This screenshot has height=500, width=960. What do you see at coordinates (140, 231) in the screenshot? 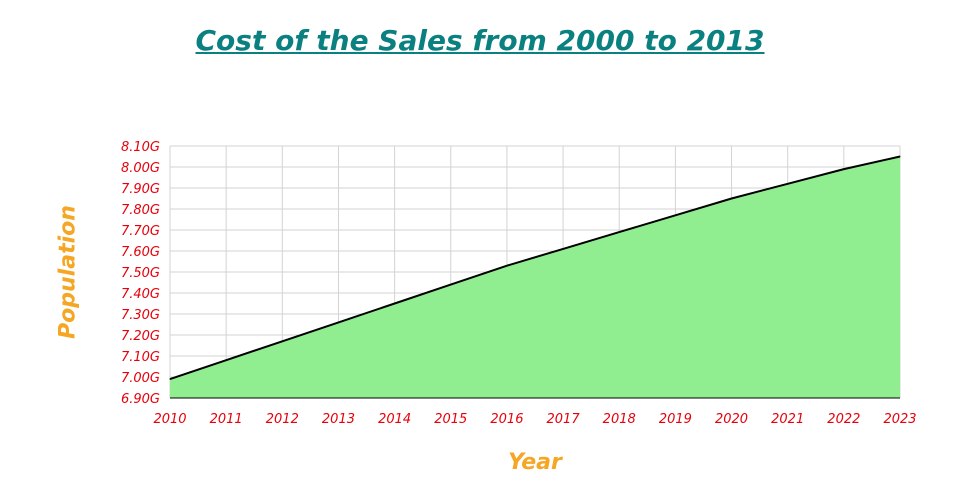
I see `y-tick-label: 7.70G` at bounding box center [140, 231].